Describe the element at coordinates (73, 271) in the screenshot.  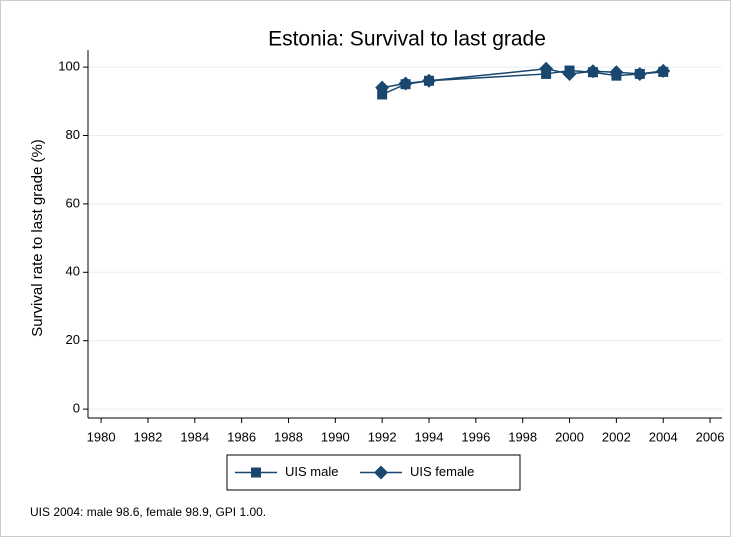
I see `y-tick-label: 40` at that location.